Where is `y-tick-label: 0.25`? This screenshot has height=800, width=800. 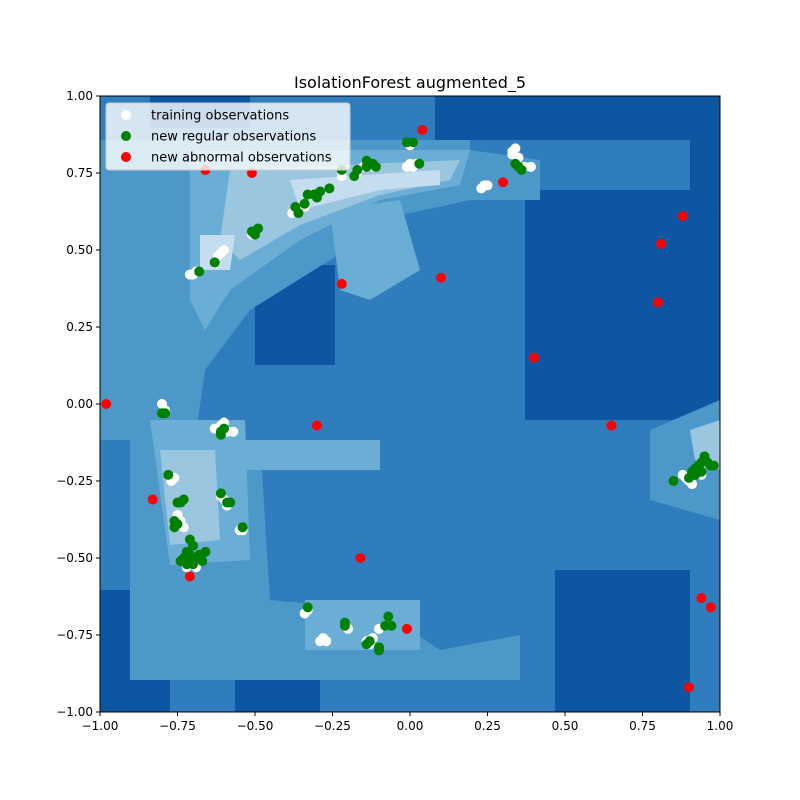 y-tick-label: 0.25 is located at coordinates (79, 327).